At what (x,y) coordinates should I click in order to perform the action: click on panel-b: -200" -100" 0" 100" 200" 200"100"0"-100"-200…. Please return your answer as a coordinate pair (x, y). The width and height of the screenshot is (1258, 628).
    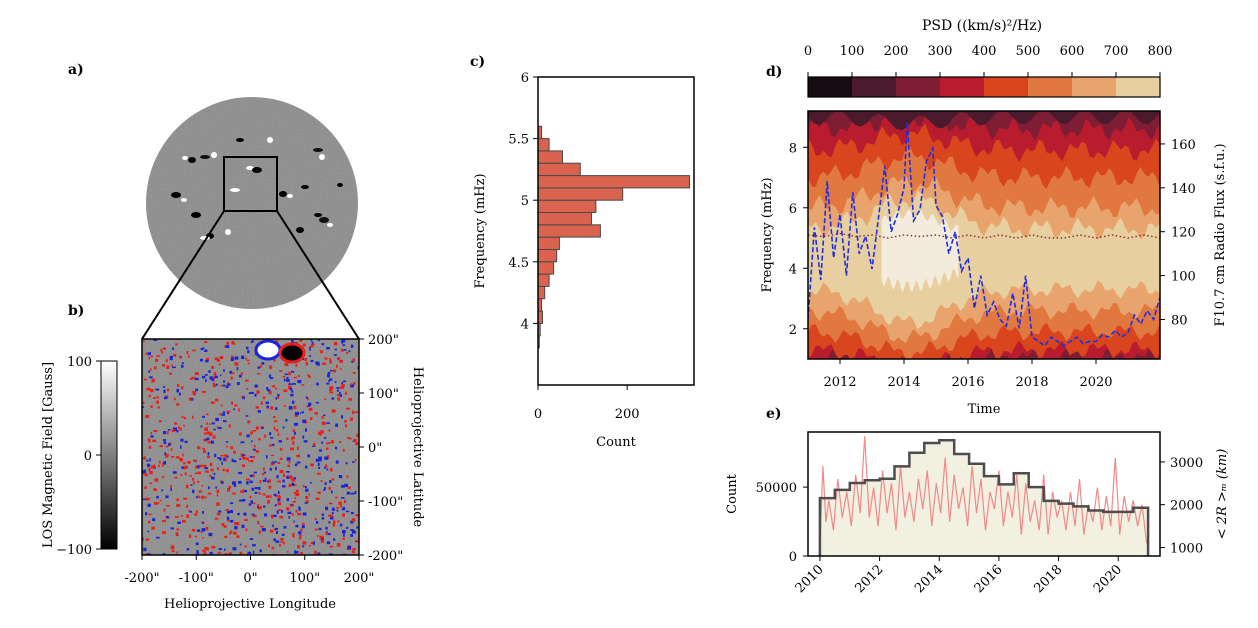
    Looking at the image, I should click on (233, 472).